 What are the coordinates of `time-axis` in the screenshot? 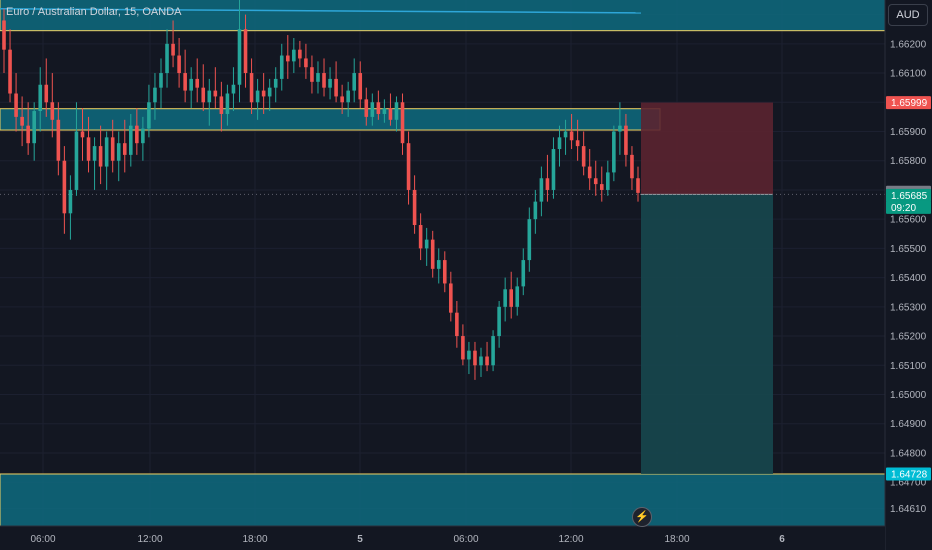 It's located at (442, 538).